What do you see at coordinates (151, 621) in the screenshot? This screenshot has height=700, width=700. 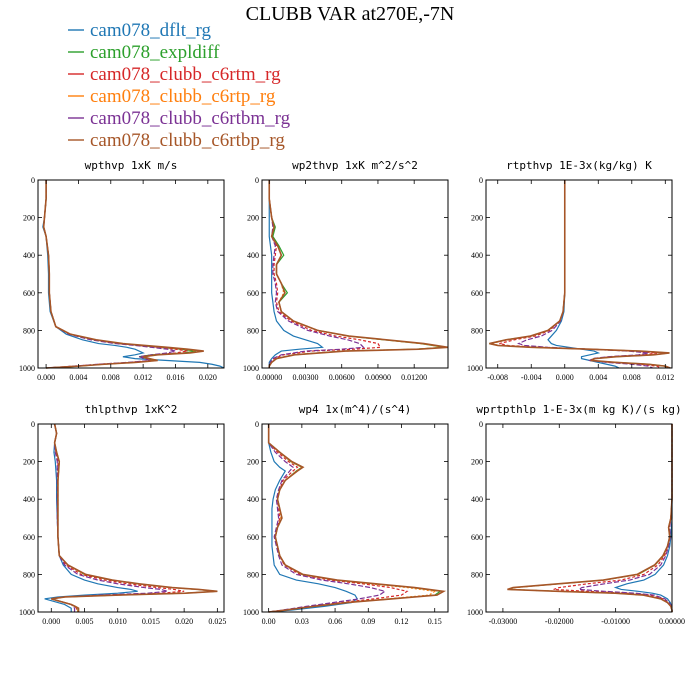 I see `panel-3-xtick-label-3: 0.015` at bounding box center [151, 621].